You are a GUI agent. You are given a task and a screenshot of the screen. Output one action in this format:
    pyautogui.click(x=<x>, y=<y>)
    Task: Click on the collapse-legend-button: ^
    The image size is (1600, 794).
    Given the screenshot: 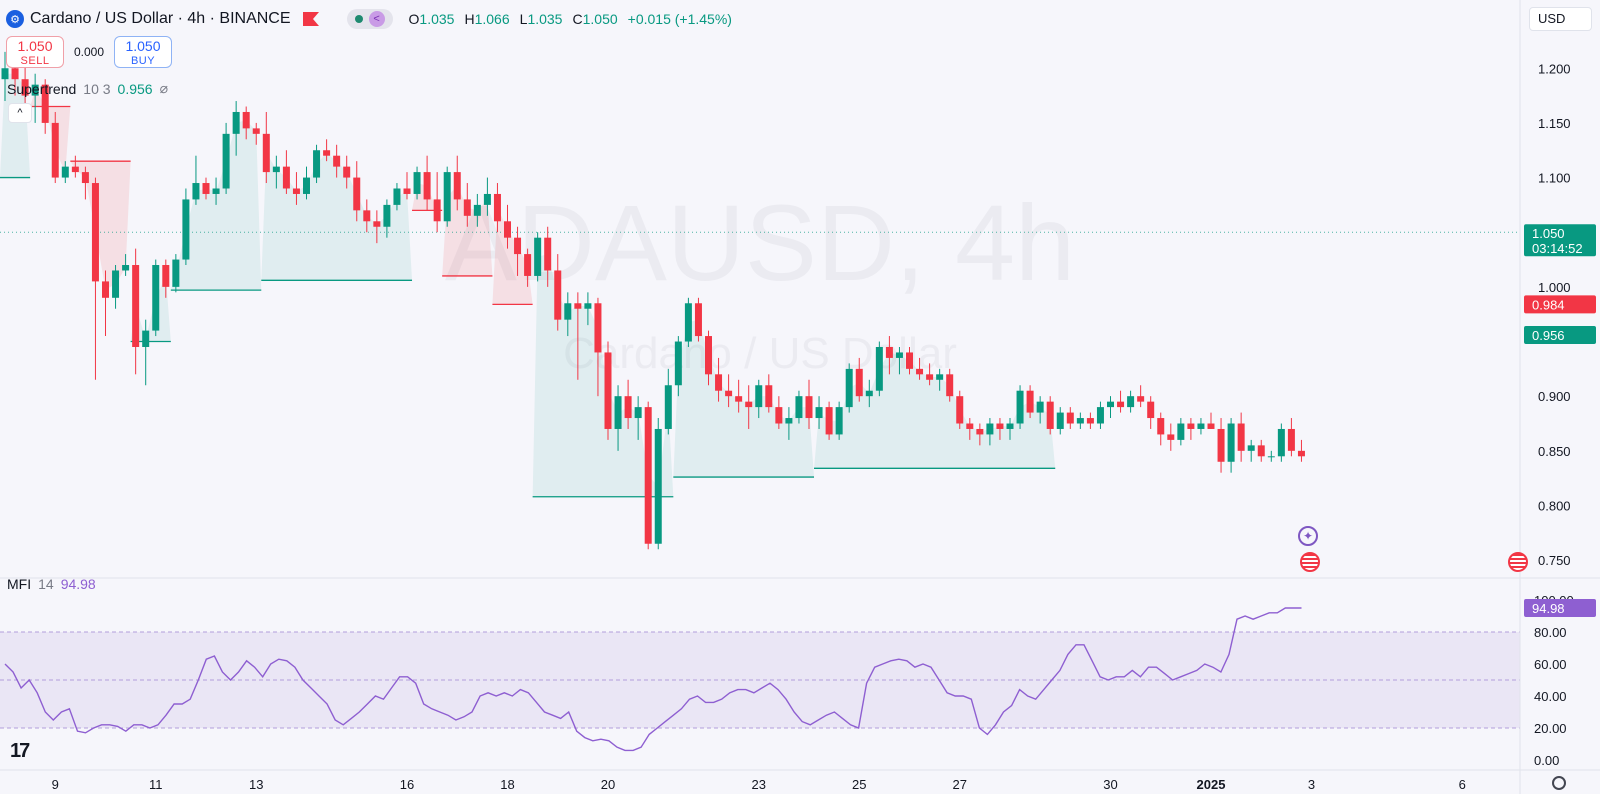 What is the action you would take?
    pyautogui.click(x=20, y=113)
    